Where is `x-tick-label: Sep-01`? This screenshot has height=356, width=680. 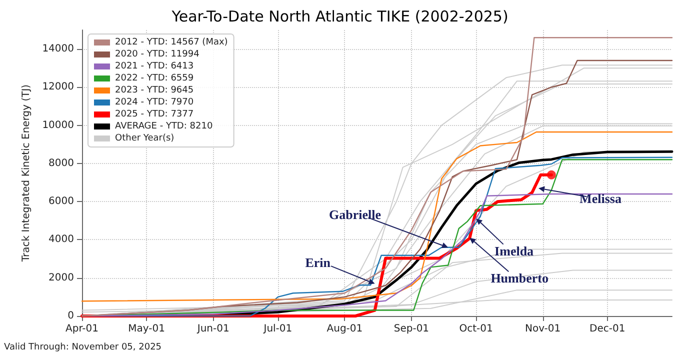 x-tick-label: Sep-01 is located at coordinates (412, 329).